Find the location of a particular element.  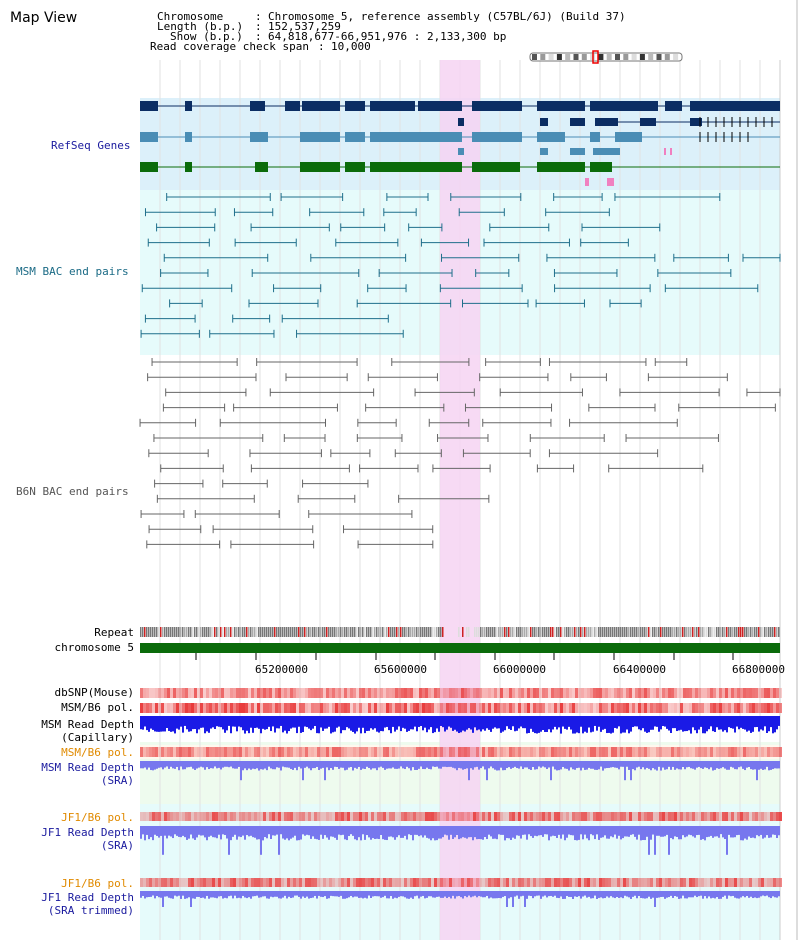

length-key: Length (b.p.) is located at coordinates (200, 26).